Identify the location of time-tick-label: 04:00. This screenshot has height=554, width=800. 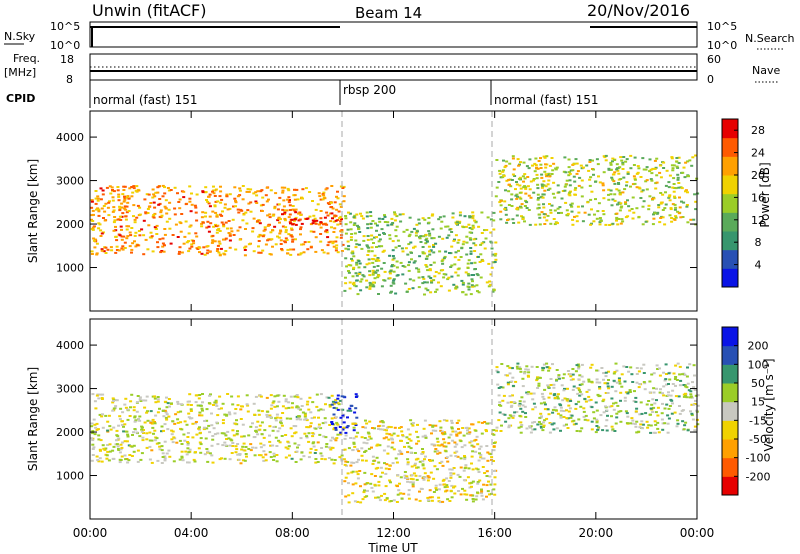
(191, 533).